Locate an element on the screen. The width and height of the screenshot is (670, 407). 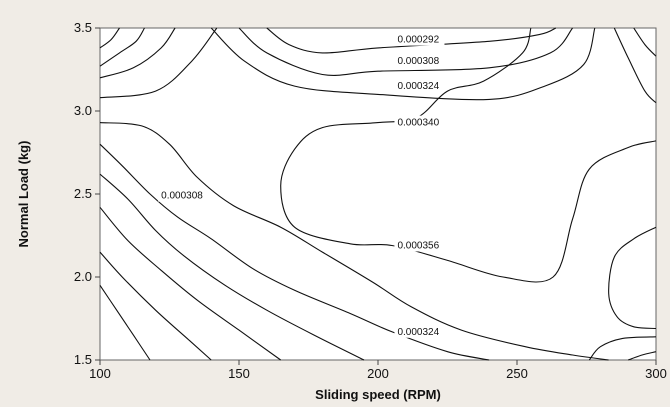
x-tick-label: 200 is located at coordinates (378, 373).